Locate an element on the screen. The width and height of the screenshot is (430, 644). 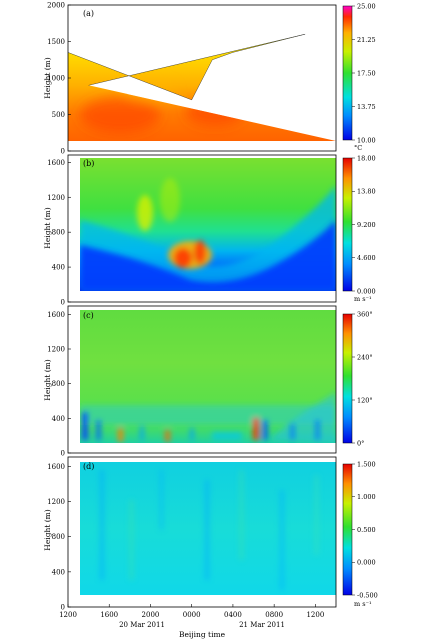
colorbar-tick-label: 360° is located at coordinates (365, 314).